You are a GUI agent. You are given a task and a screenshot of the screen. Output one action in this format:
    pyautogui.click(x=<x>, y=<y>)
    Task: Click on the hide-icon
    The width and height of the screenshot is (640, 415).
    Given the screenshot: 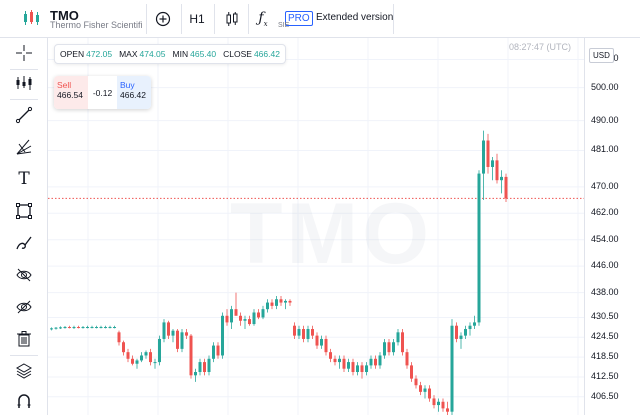 What is the action you would take?
    pyautogui.click(x=24, y=275)
    